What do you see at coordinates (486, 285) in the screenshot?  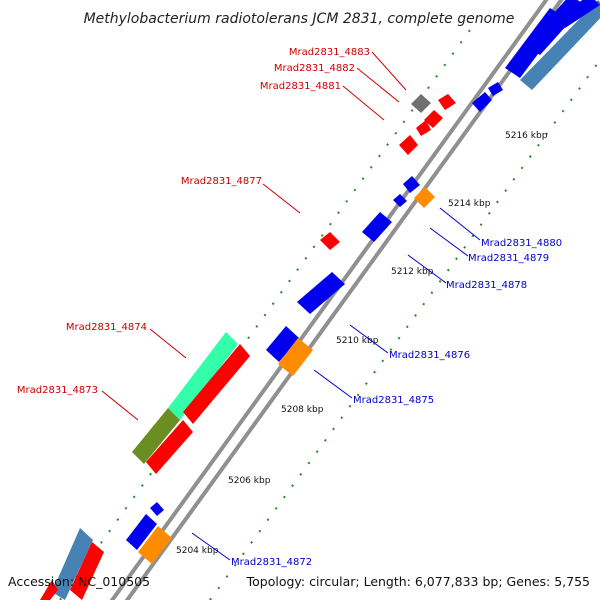 I see `gene-label-4878: Mrad2831_4878` at bounding box center [486, 285].